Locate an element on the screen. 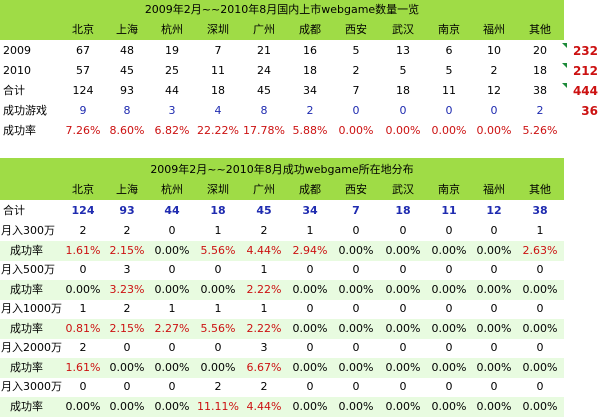 The height and width of the screenshot is (418, 599). table1-cell: 57 is located at coordinates (83, 70).